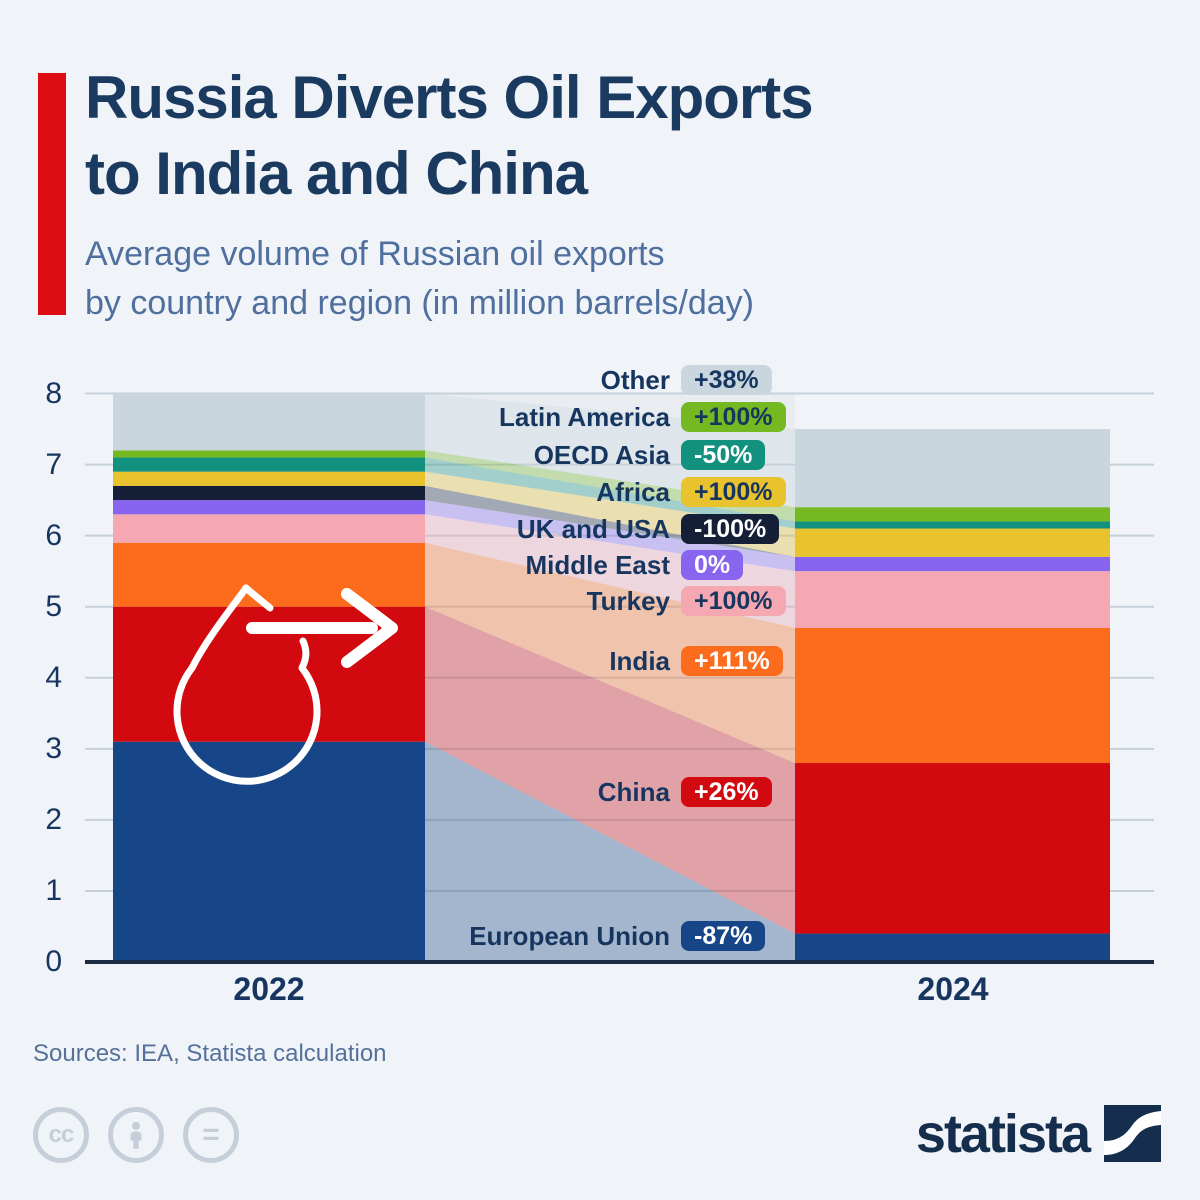  What do you see at coordinates (53, 961) in the screenshot?
I see `y-axis-tick-label: 0` at bounding box center [53, 961].